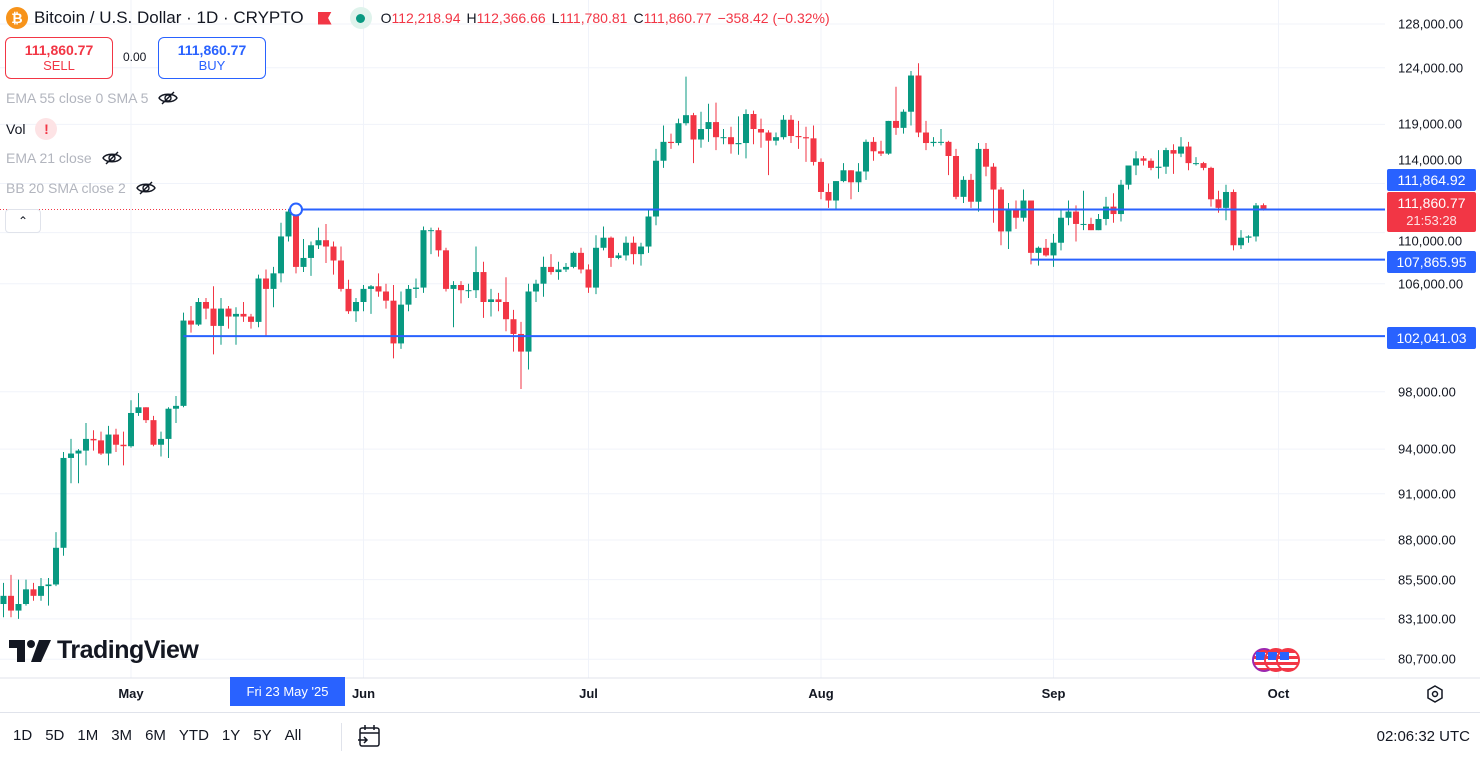 This screenshot has width=1480, height=758. I want to click on go-to-date-icon, so click(369, 736).